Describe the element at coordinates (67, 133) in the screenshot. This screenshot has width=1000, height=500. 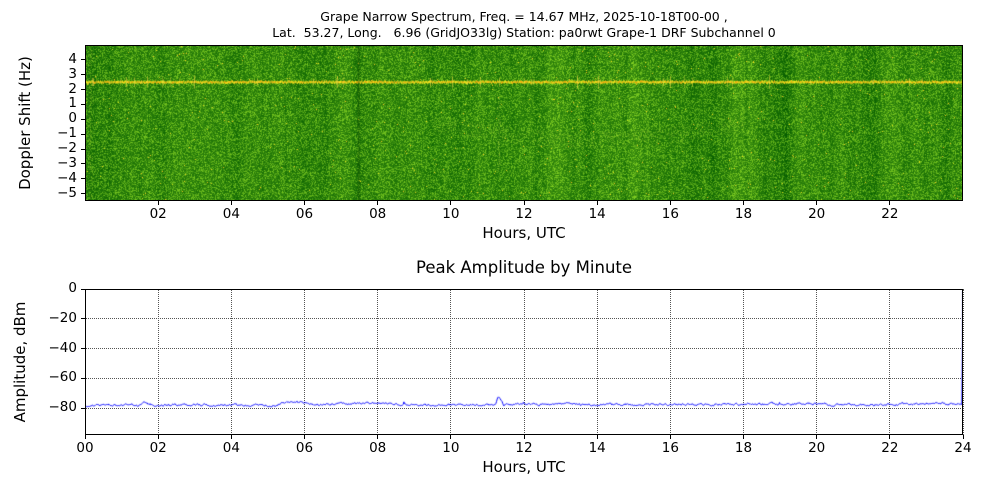
I see `y-tick-label: −1` at that location.